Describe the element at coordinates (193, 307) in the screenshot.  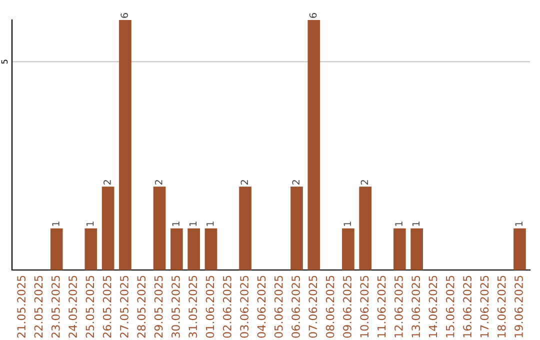
I see `x-tick-label: 31.05.2025` at that location.